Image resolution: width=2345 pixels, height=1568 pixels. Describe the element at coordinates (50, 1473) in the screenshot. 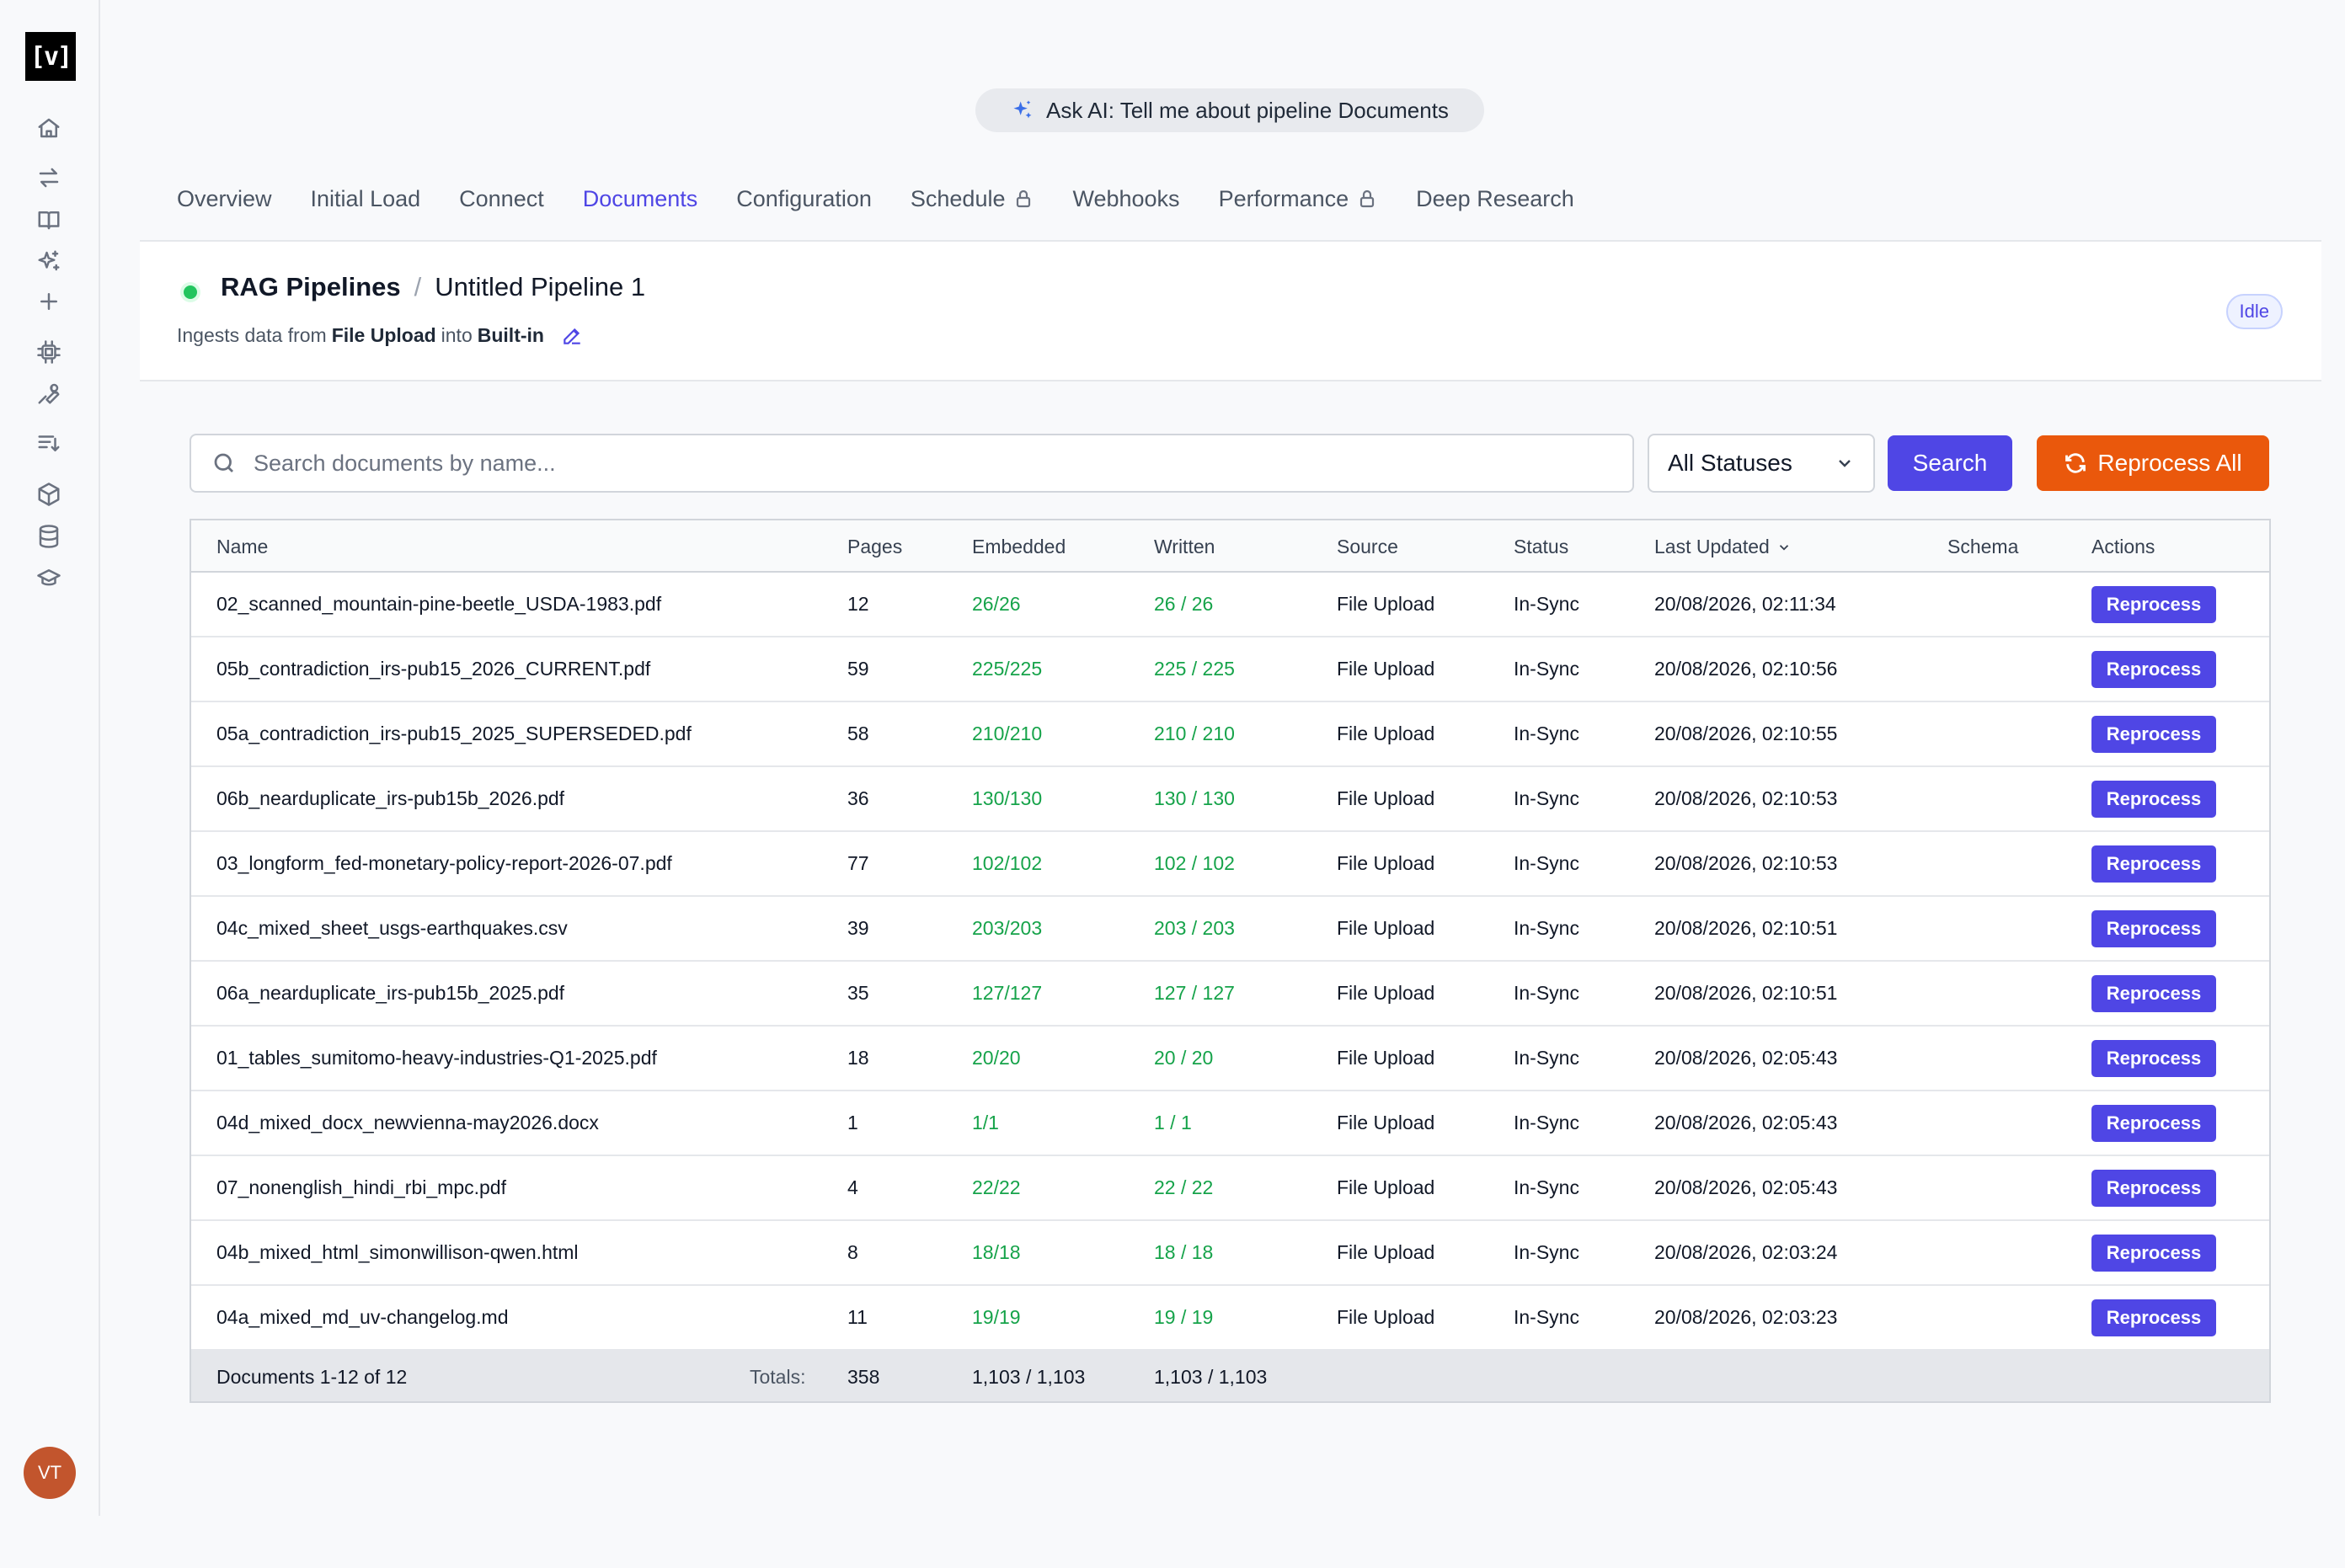

I see `avatar: VT` at that location.